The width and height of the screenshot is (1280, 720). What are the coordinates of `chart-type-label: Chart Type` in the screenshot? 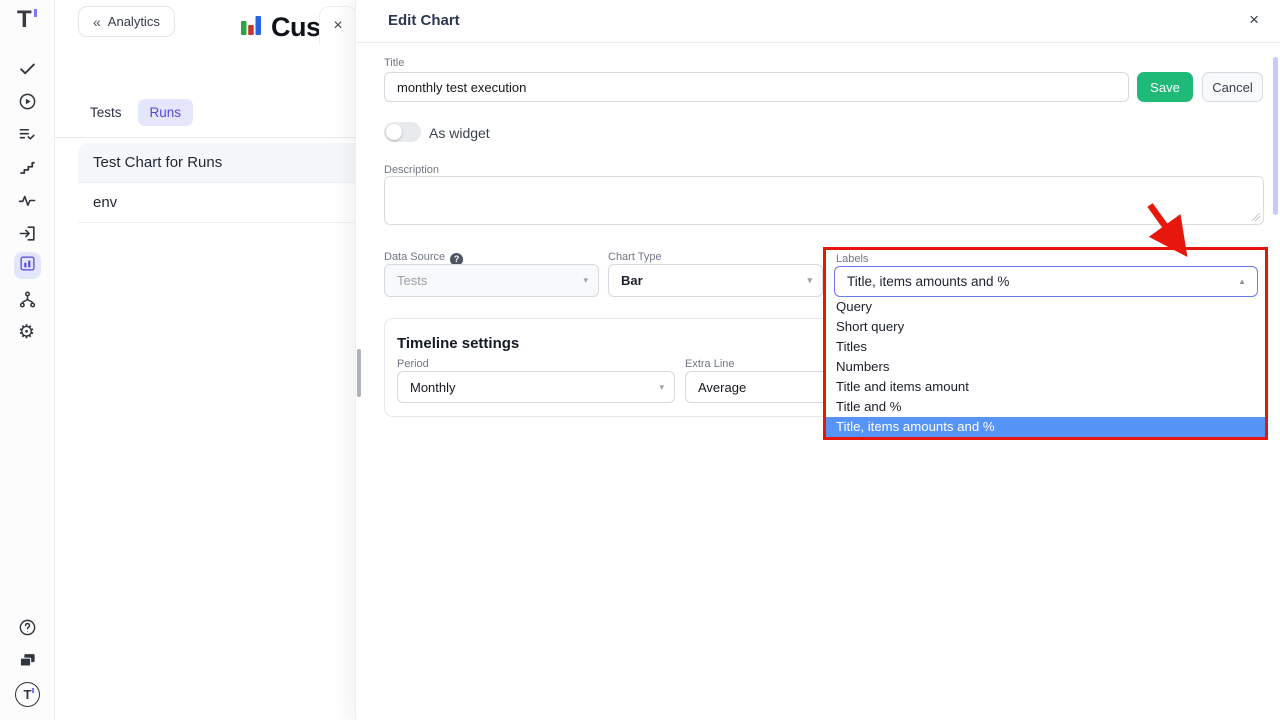 It's located at (635, 257).